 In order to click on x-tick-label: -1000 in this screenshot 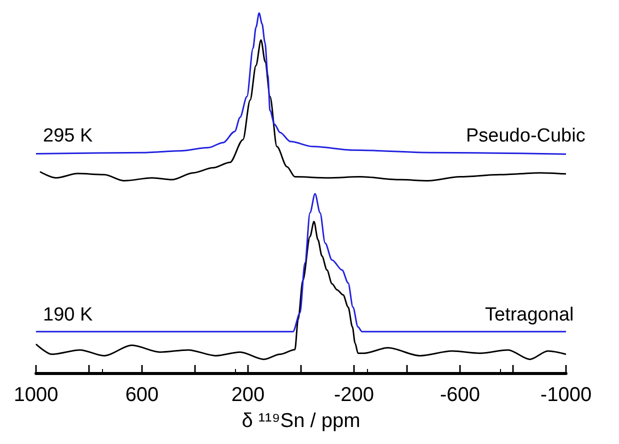, I will do `click(566, 395)`.